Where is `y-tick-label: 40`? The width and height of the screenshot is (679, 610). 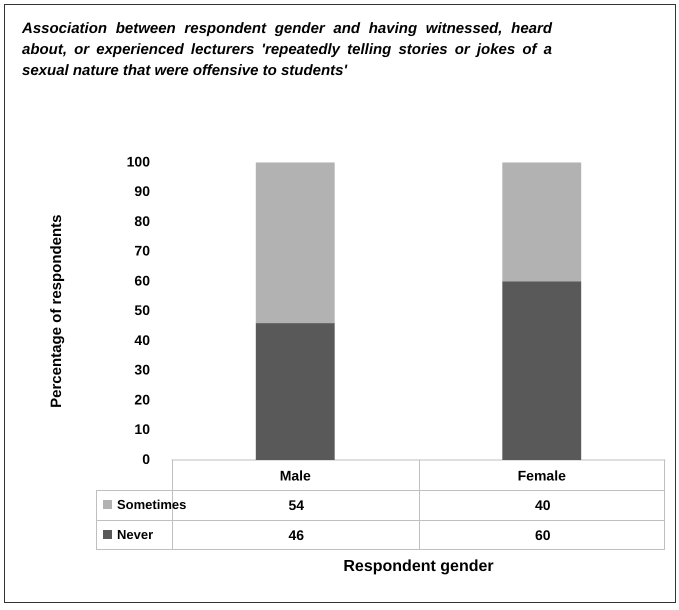 y-tick-label: 40 is located at coordinates (142, 340).